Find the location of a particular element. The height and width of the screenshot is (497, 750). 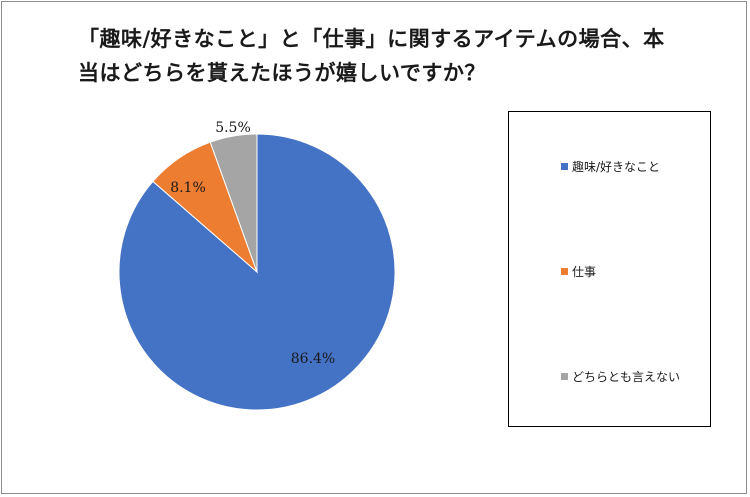

legend-item-neither: どちらとも言えない is located at coordinates (620, 376).